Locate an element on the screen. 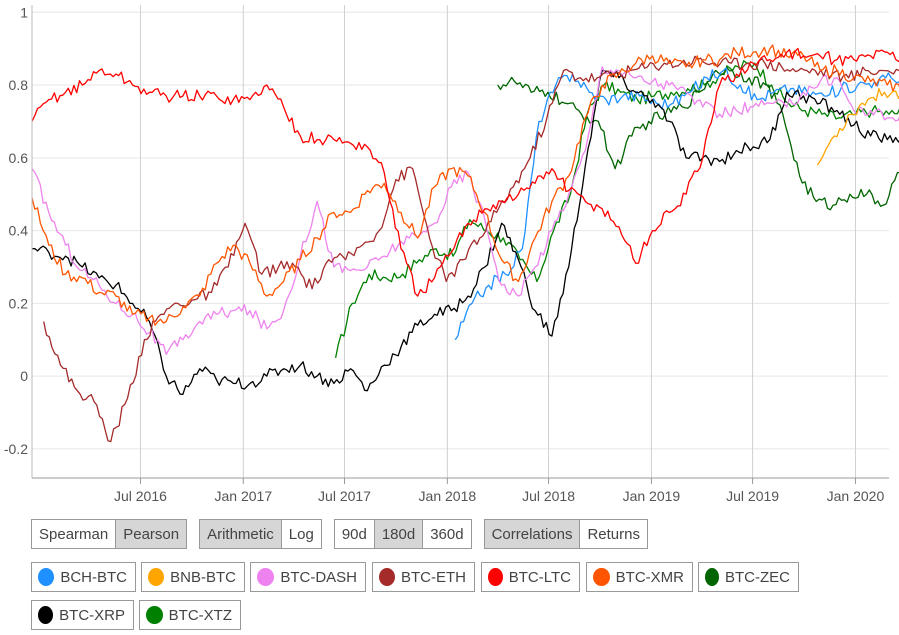 This screenshot has height=635, width=899. pearson-button: Pearson is located at coordinates (151, 534).